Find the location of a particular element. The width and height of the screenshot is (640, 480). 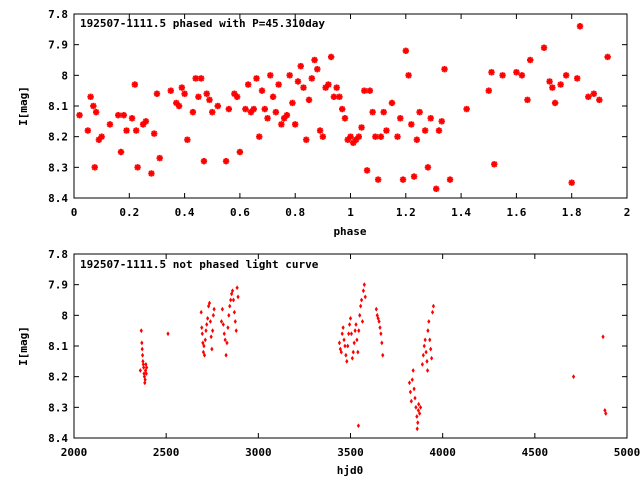

x-tick-label: 4000 is located at coordinates (442, 452).